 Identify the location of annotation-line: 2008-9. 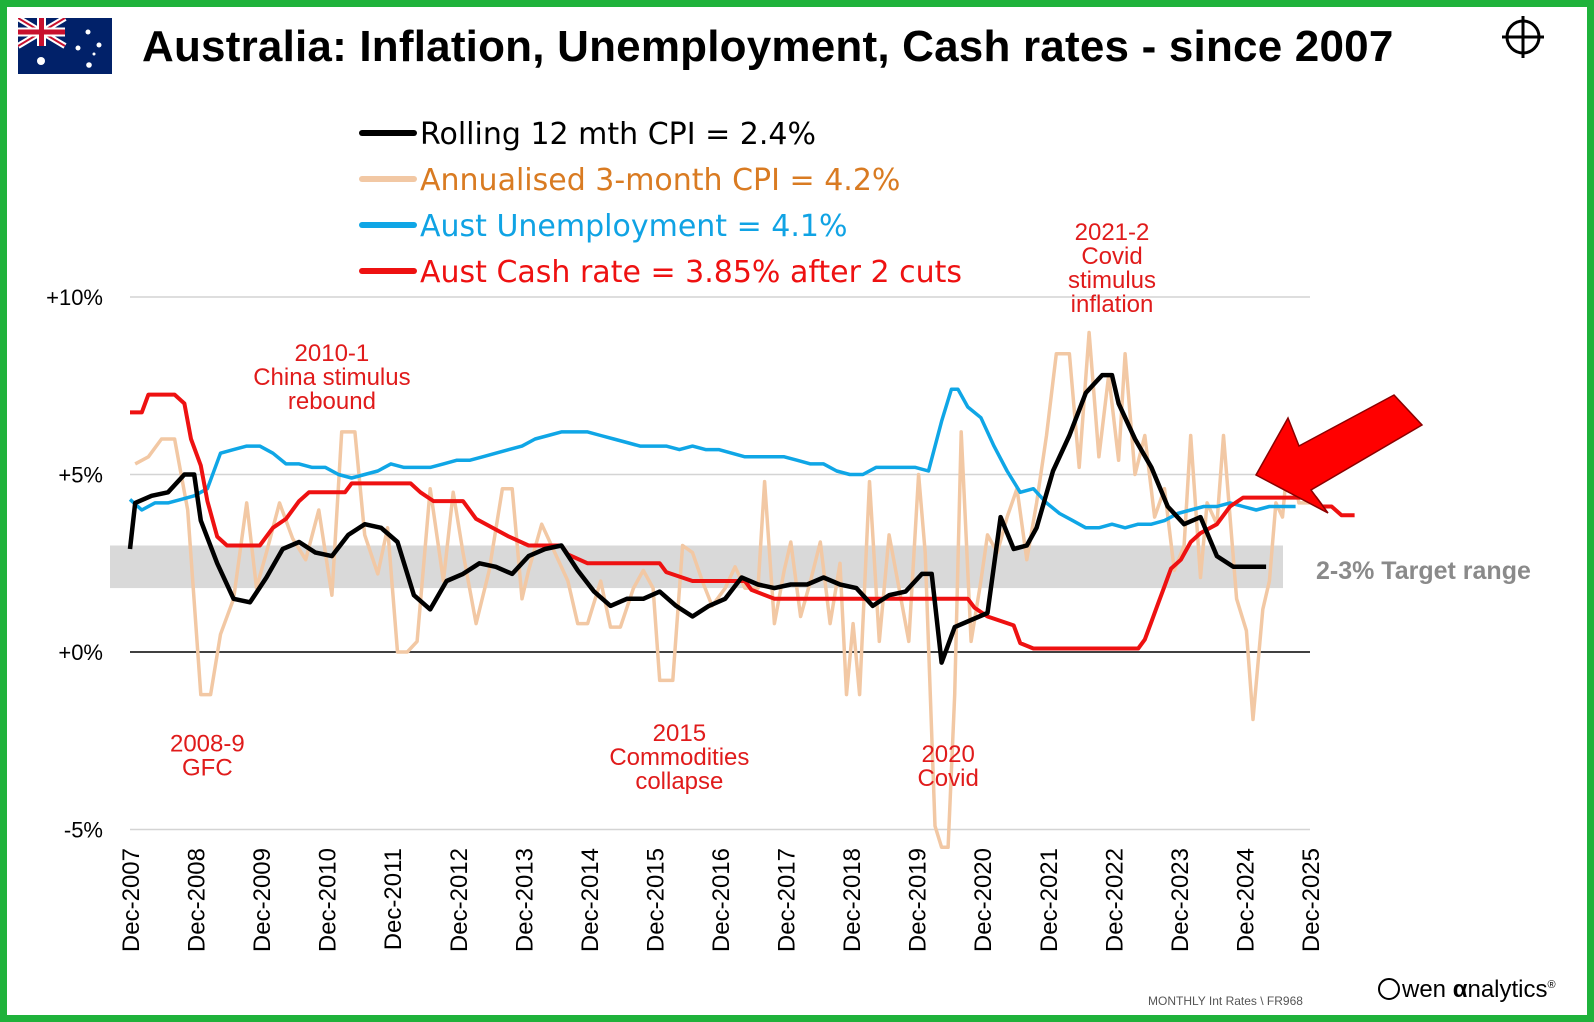
(207, 743).